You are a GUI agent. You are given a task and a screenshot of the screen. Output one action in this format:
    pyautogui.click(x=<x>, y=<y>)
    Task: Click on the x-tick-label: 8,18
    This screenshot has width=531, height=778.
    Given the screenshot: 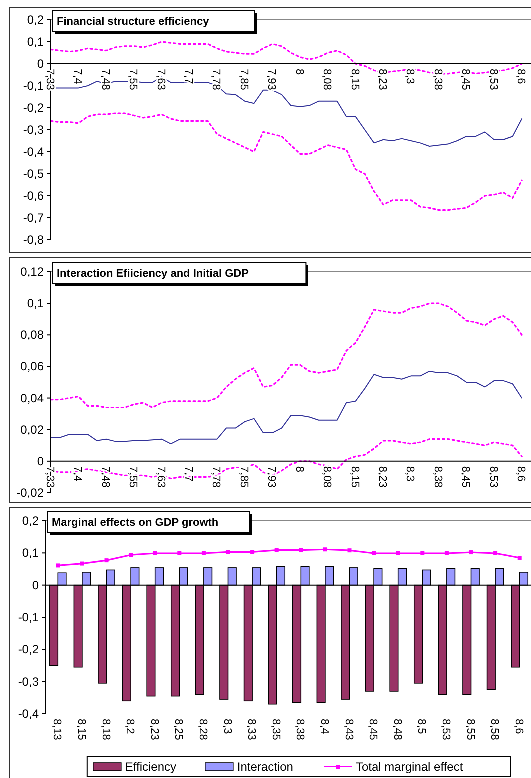 What is the action you would take?
    pyautogui.click(x=106, y=729)
    